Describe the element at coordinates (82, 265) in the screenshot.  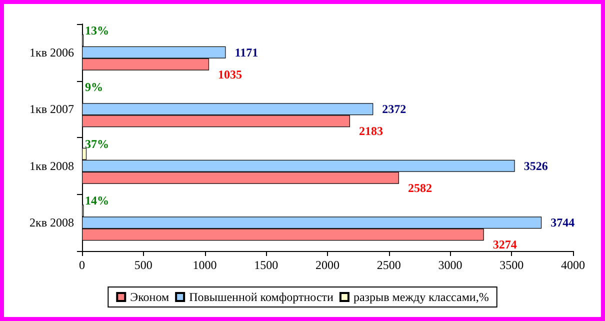
I see `x-tick-label: 0` at that location.